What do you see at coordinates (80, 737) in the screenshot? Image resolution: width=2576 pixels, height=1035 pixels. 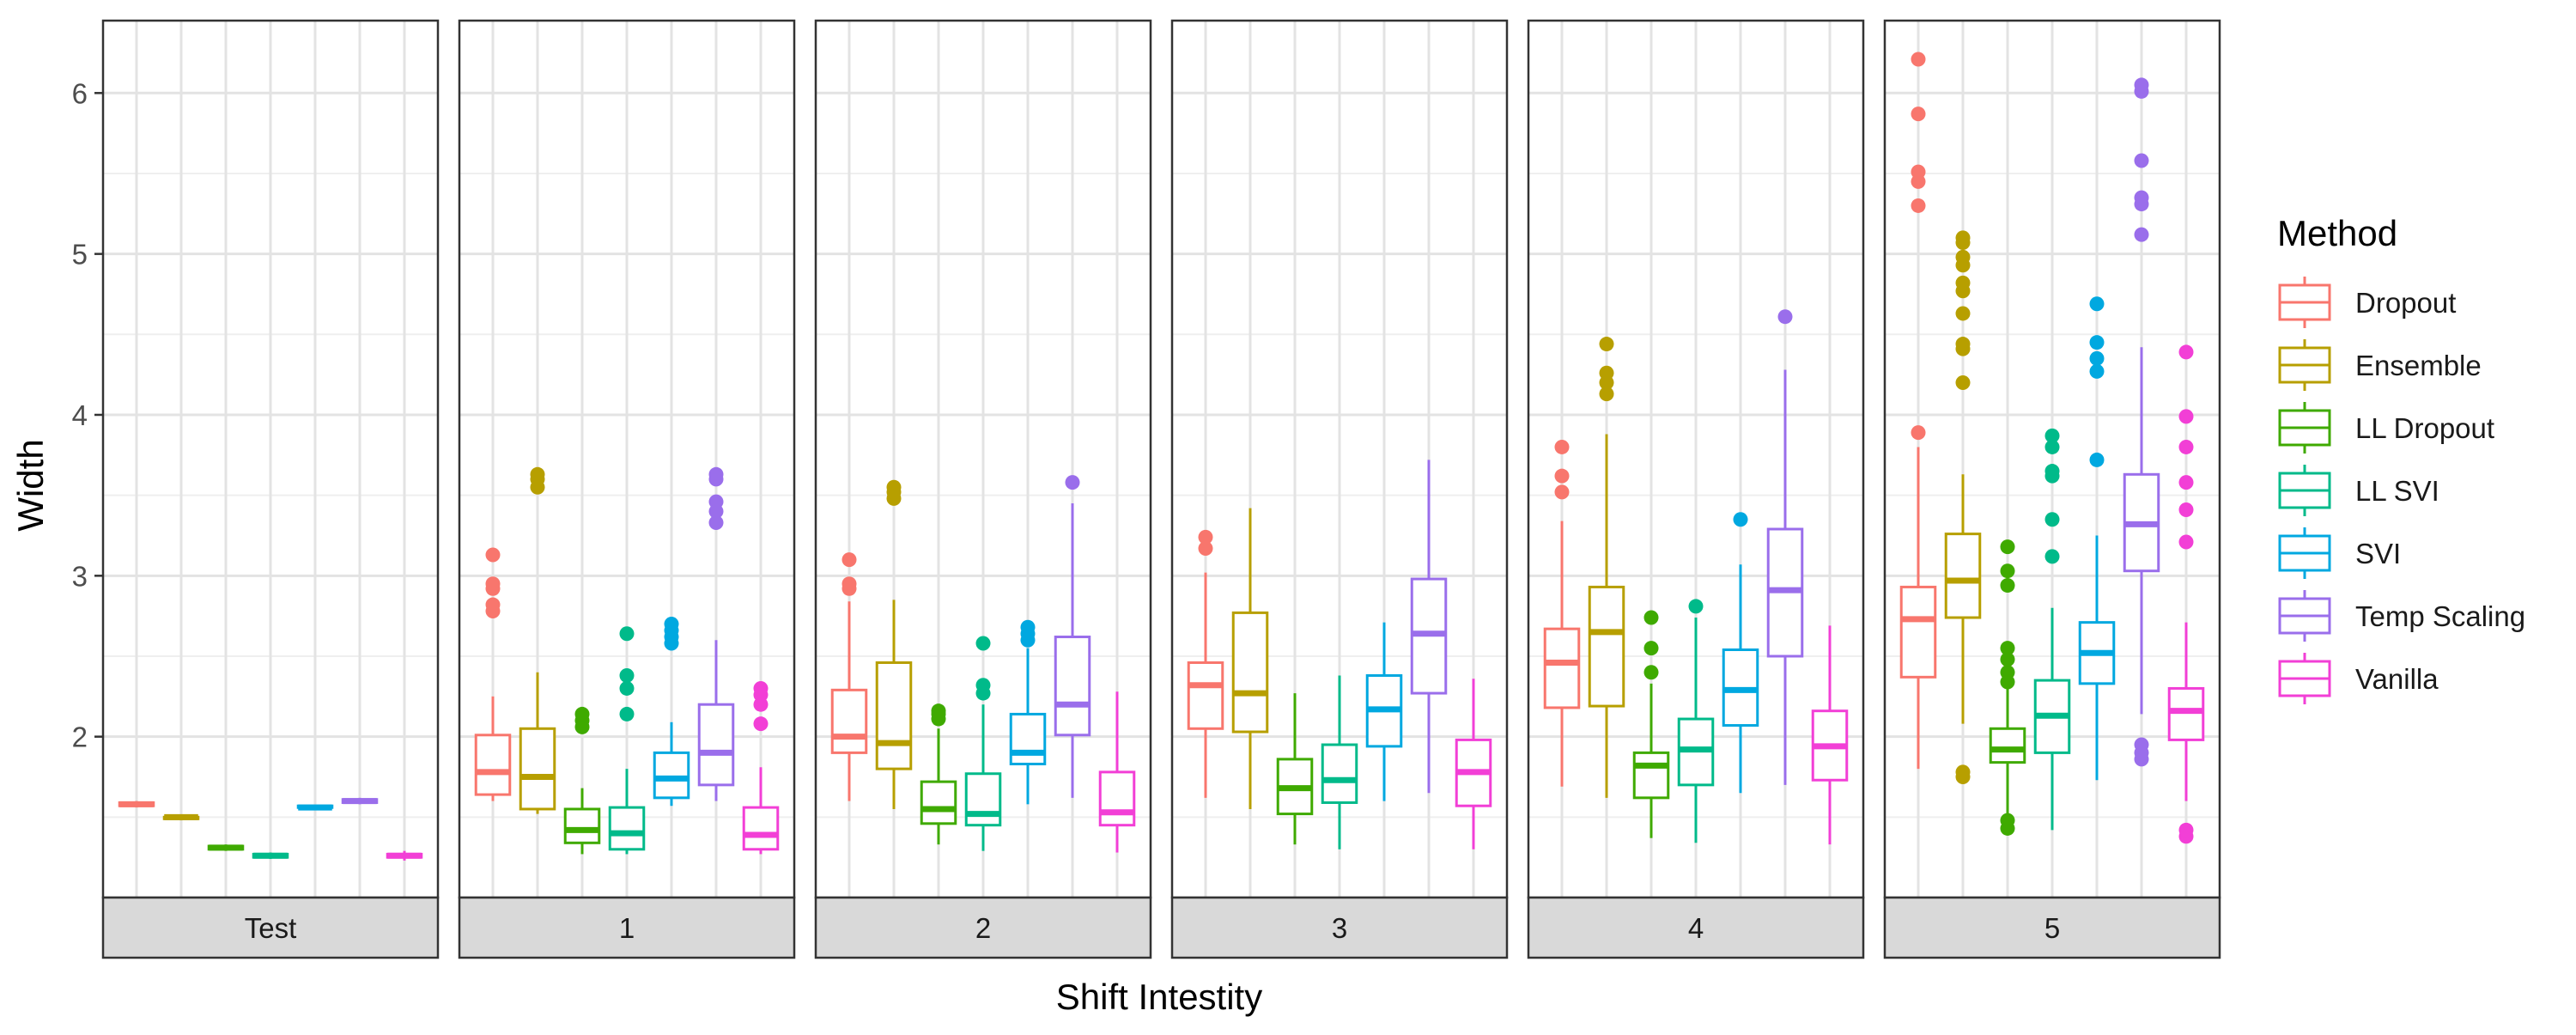 I see `y-tick-label: 2` at bounding box center [80, 737].